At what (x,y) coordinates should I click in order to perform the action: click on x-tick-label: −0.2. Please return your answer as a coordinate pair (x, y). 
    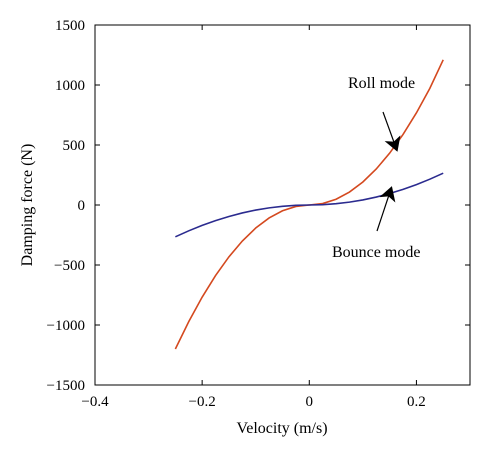
    Looking at the image, I should click on (202, 402).